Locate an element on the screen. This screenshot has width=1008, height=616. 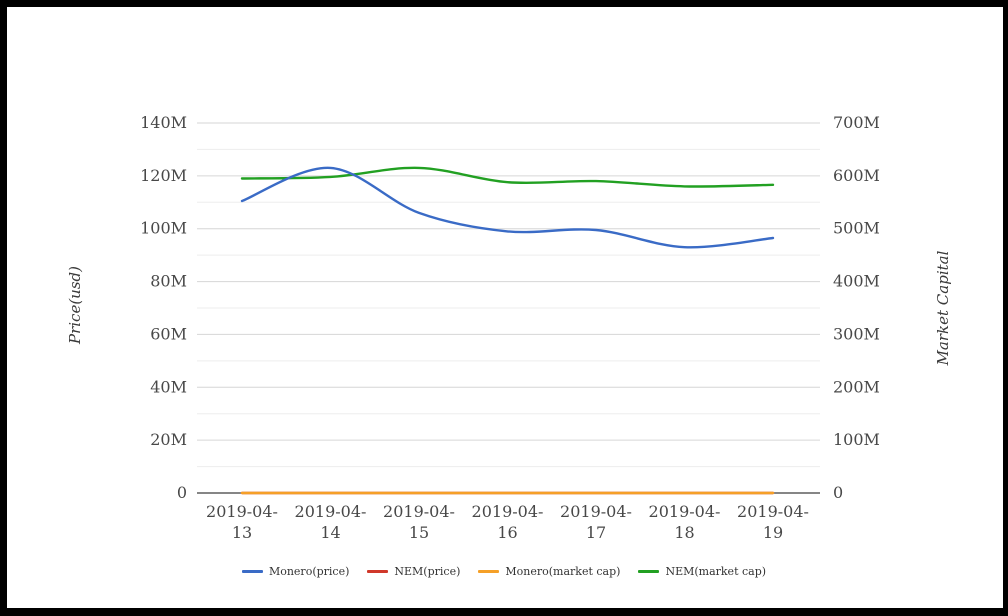
legend-label: Monero(market cap) is located at coordinates (563, 571).